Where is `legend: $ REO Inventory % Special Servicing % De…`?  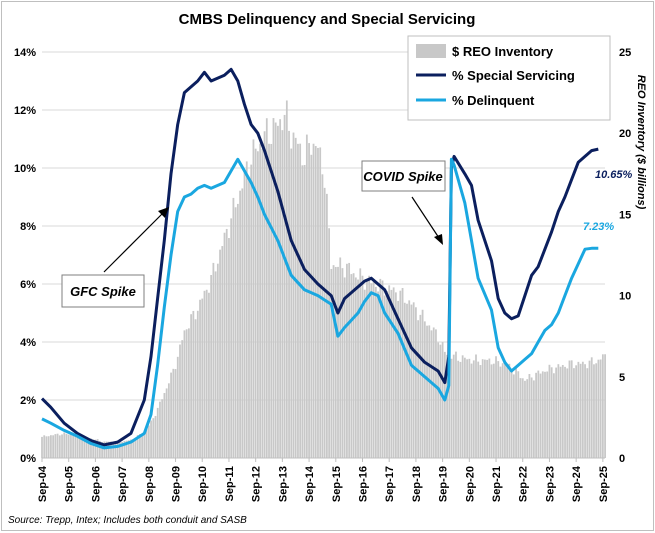 legend: $ REO Inventory % Special Servicing % De… is located at coordinates (509, 78).